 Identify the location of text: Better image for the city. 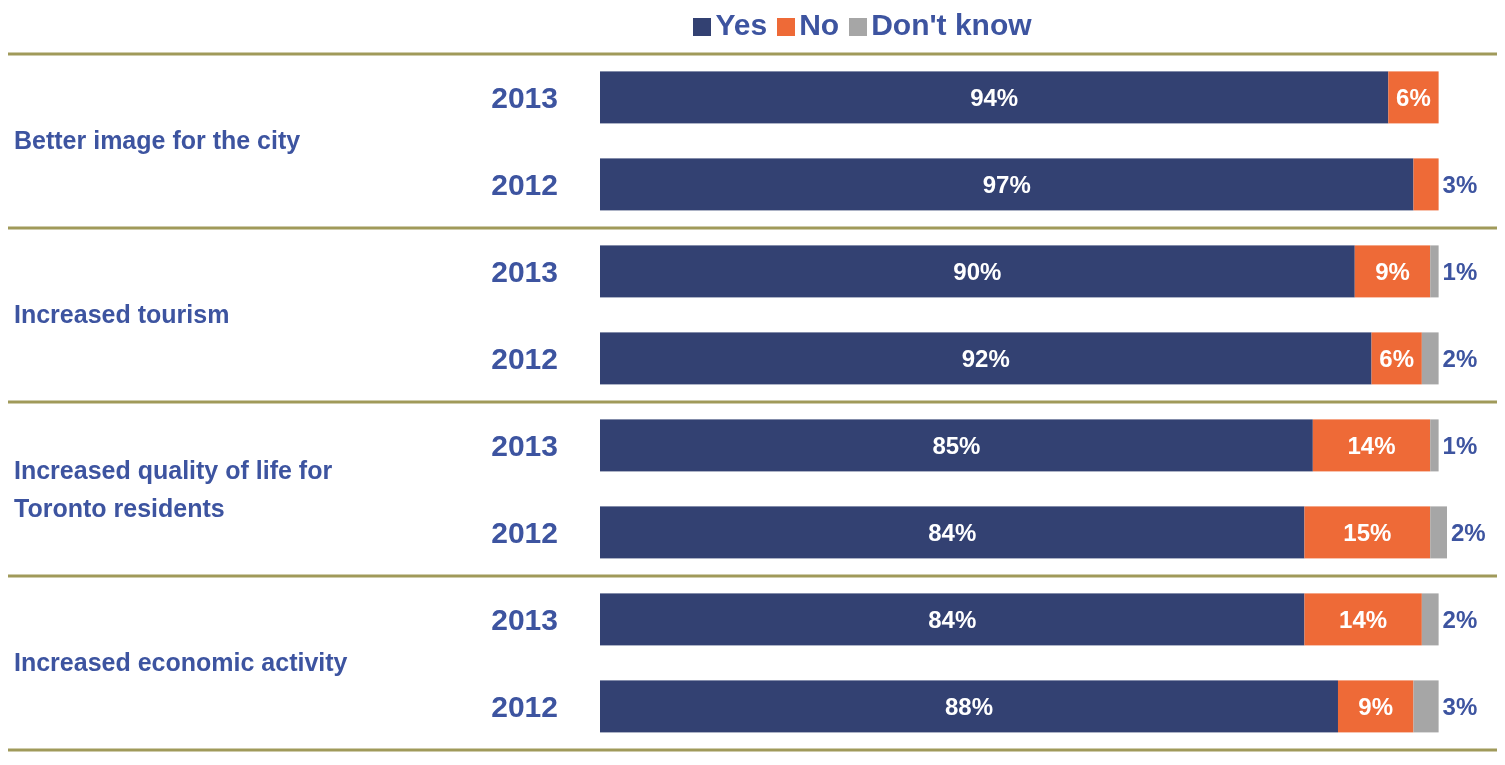
(158, 141).